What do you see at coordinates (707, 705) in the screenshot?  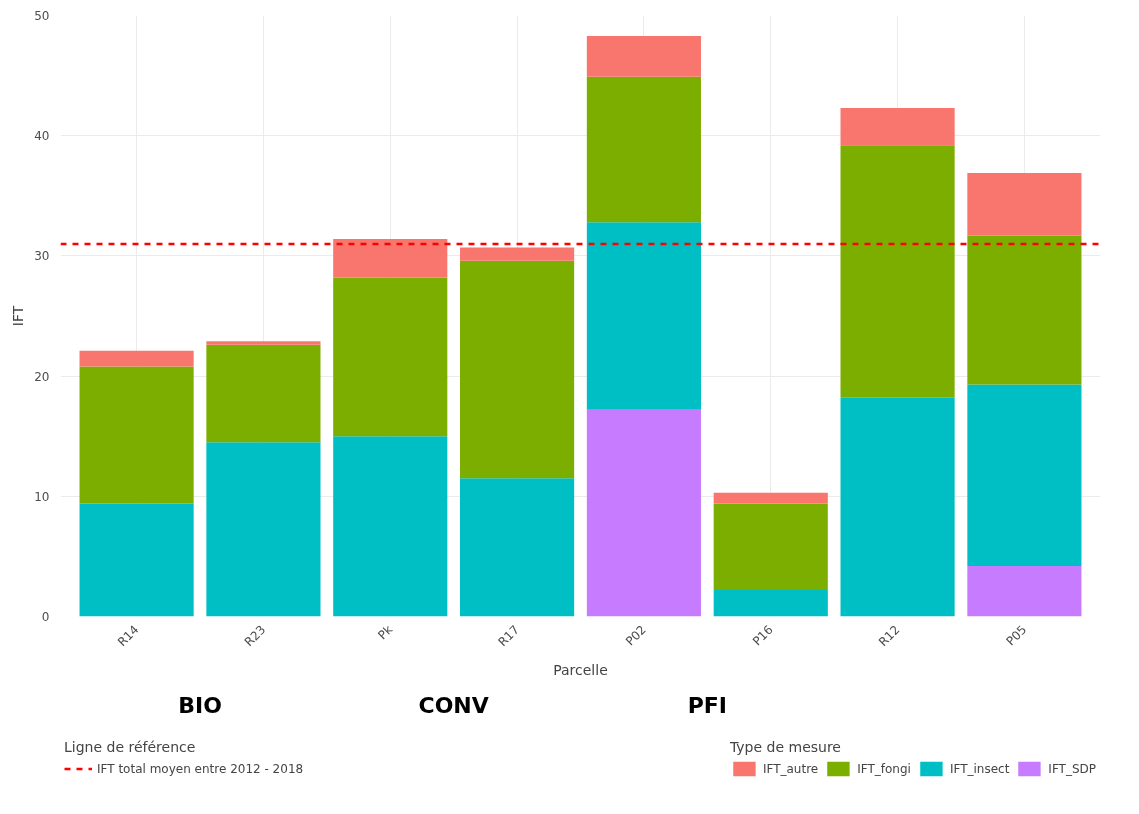 I see `text: PFI` at bounding box center [707, 705].